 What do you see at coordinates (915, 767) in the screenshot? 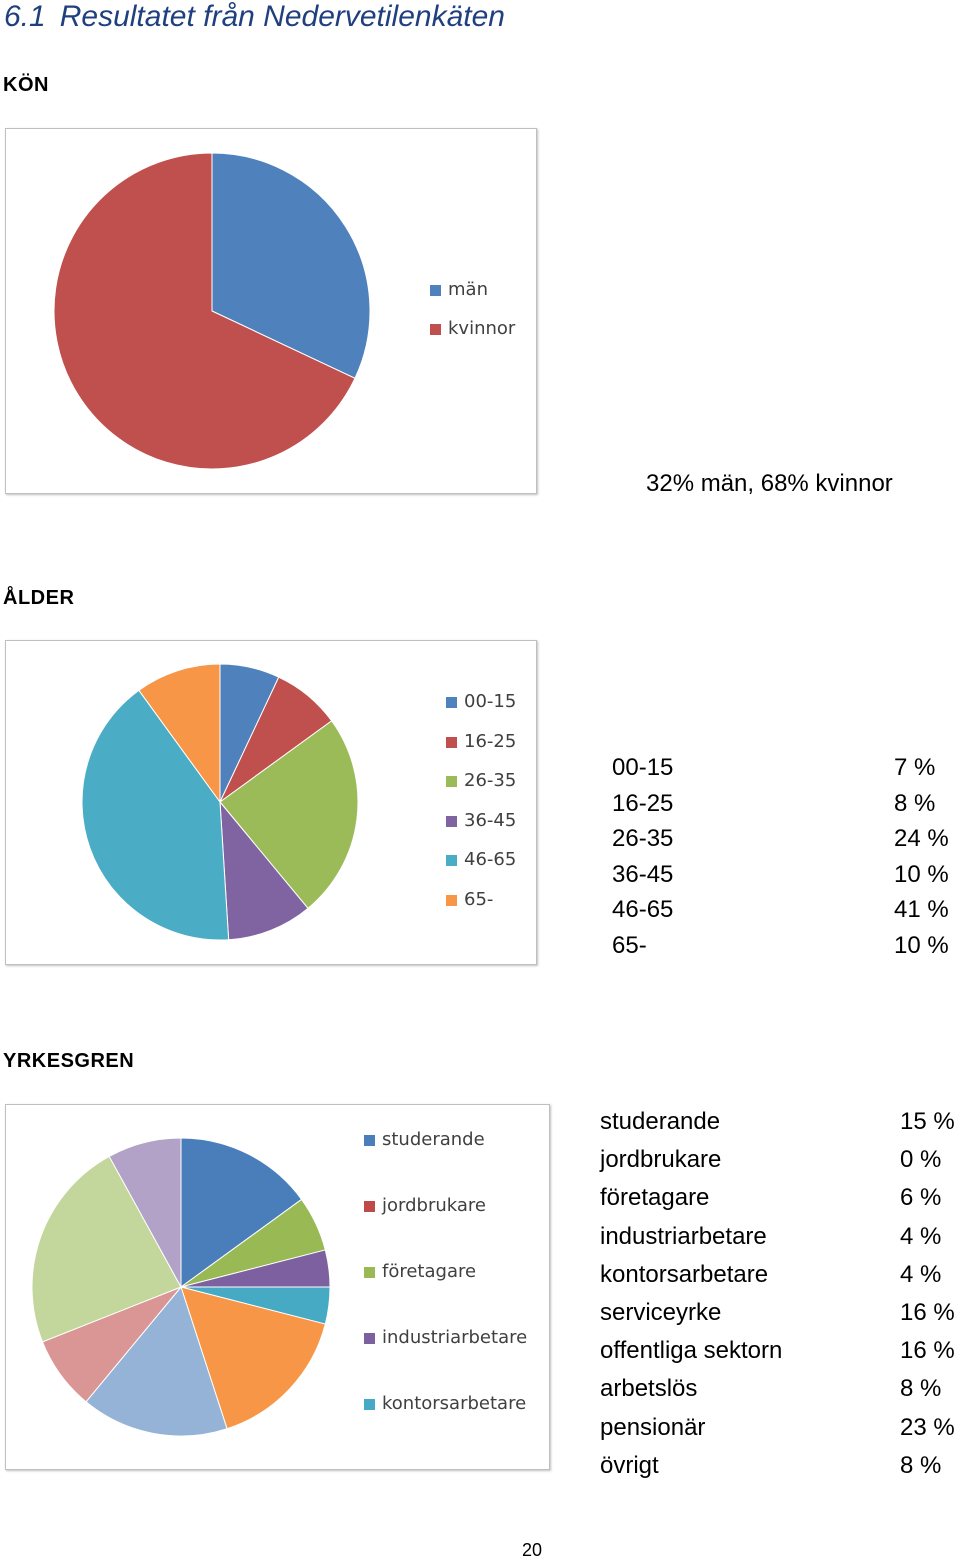
I see `row-value: 7 %` at bounding box center [915, 767].